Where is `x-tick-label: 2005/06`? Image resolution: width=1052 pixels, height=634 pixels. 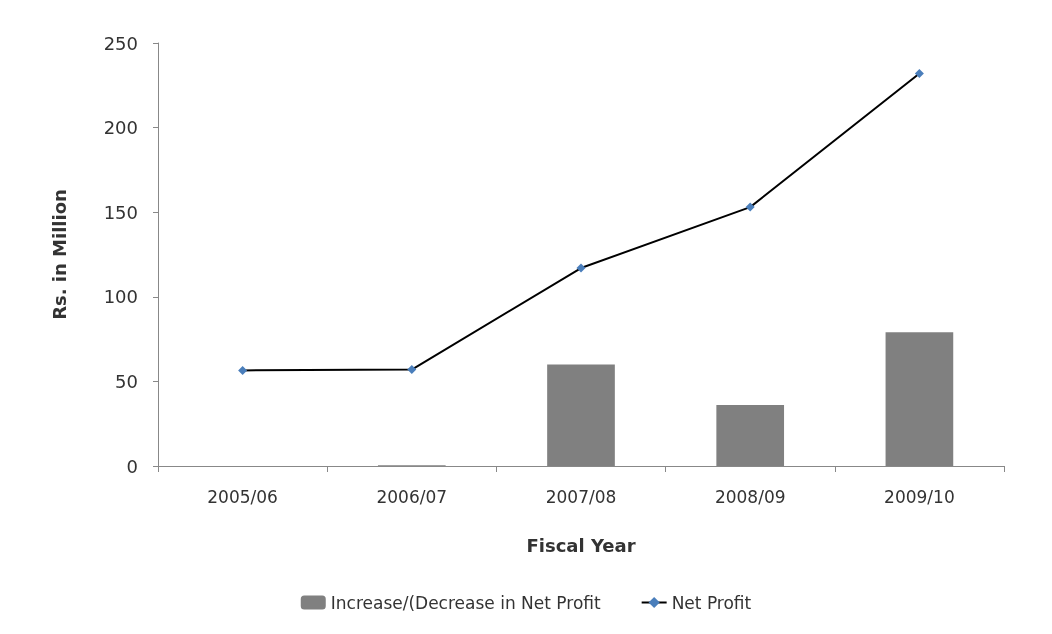
x-tick-label: 2005/06 is located at coordinates (242, 496).